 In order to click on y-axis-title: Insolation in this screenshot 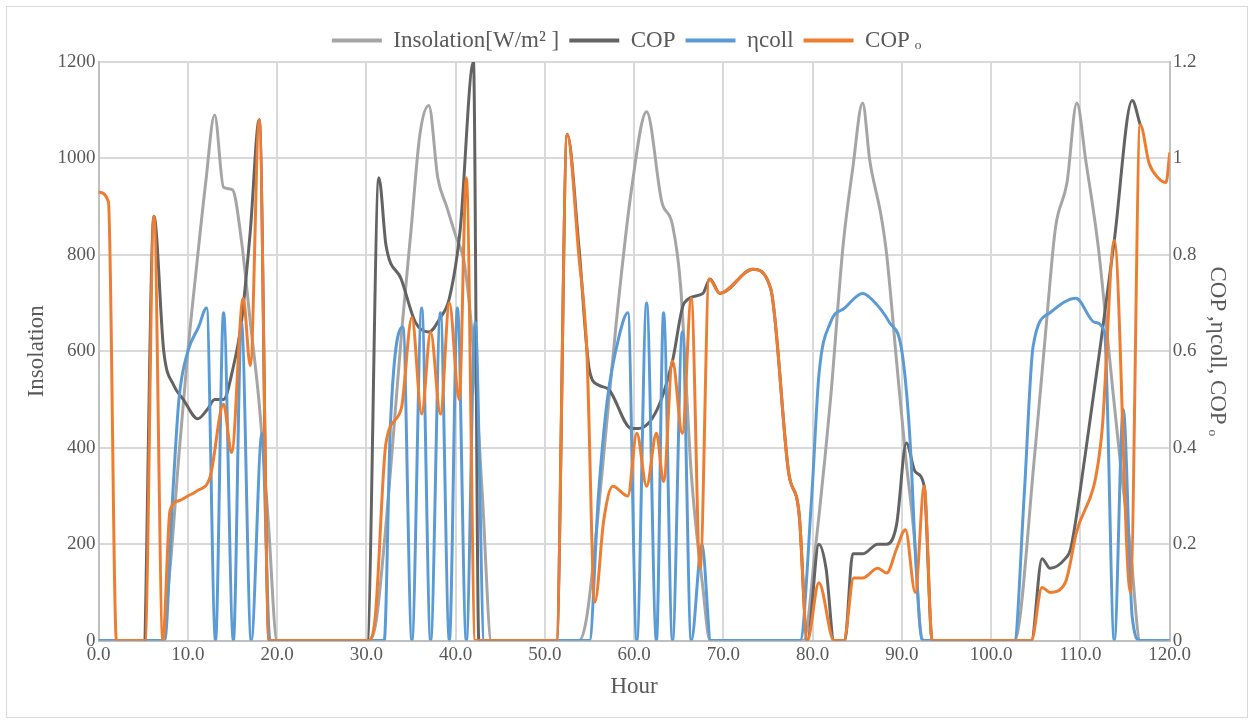, I will do `click(35, 351)`.